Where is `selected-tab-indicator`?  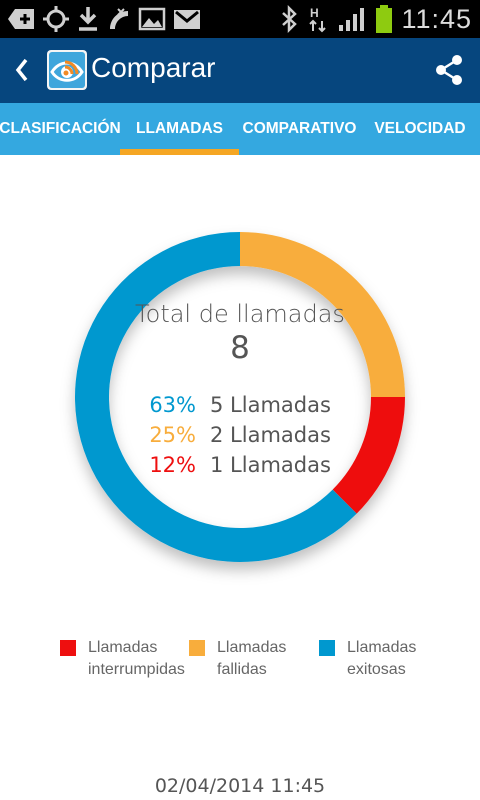
selected-tab-indicator is located at coordinates (179, 152).